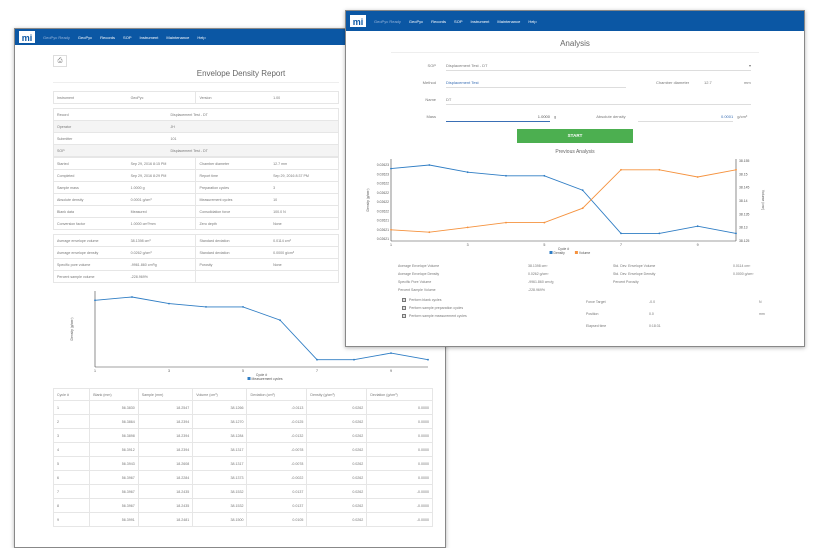  I want to click on check-prep: Perform sample preparation cycles, so click(466, 308).